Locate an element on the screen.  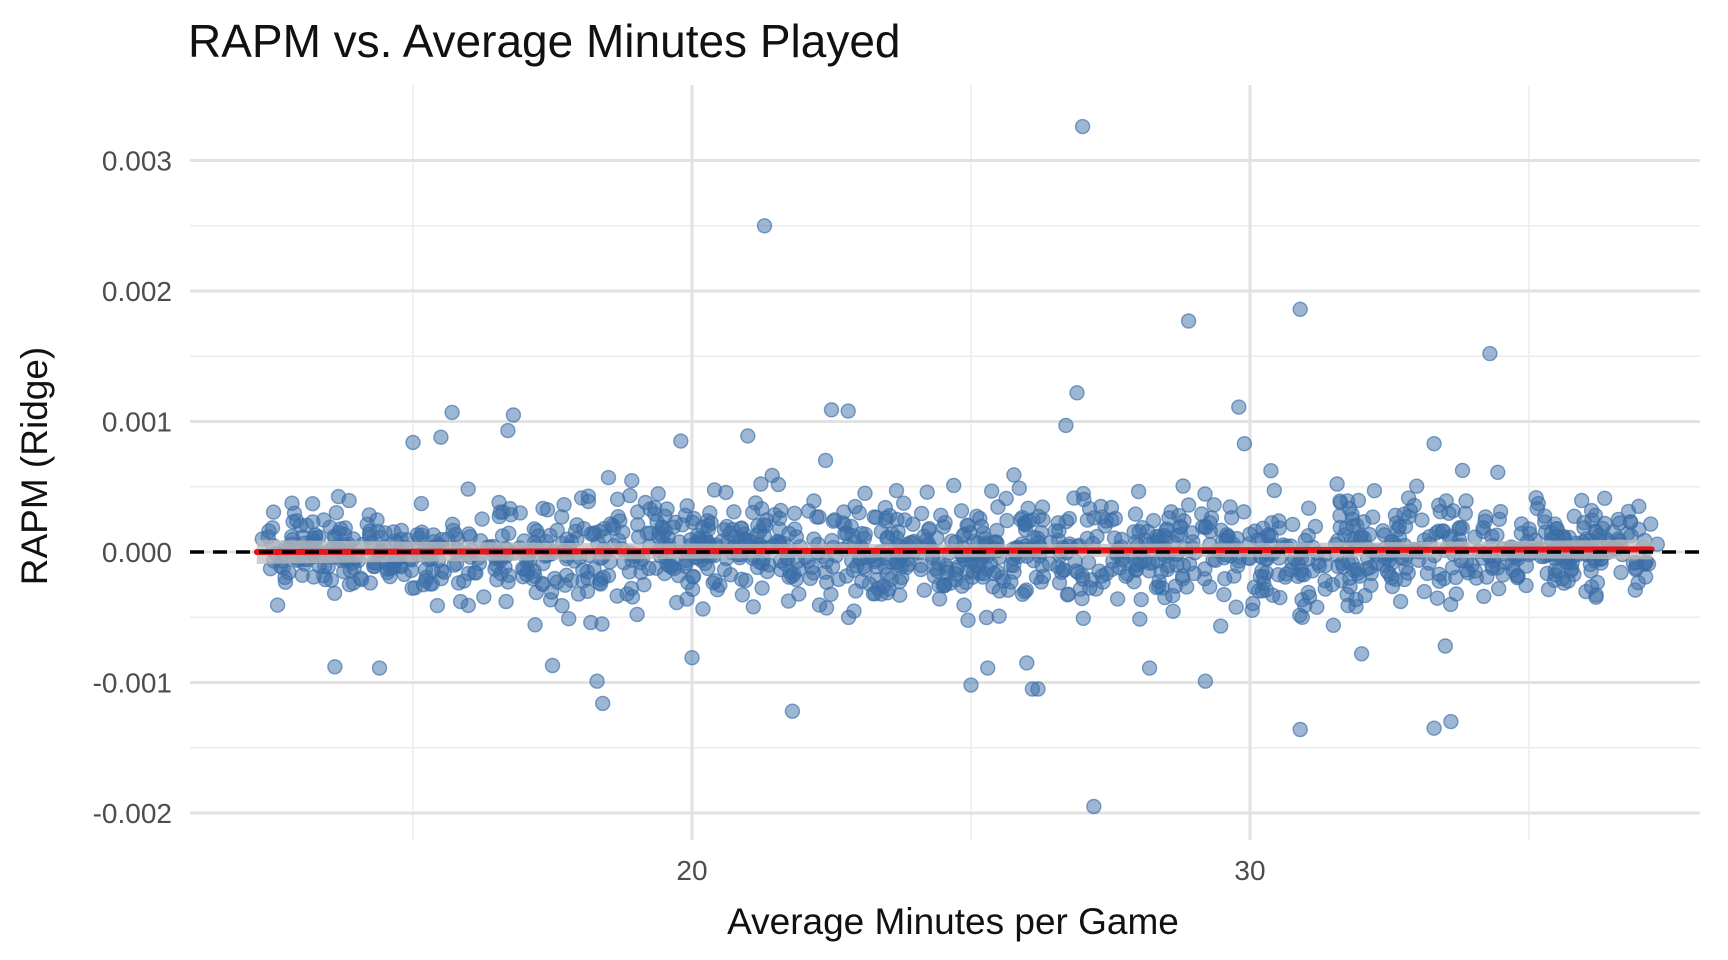
y-axis-title: RAPM (Ridge) is located at coordinates (34, 466).